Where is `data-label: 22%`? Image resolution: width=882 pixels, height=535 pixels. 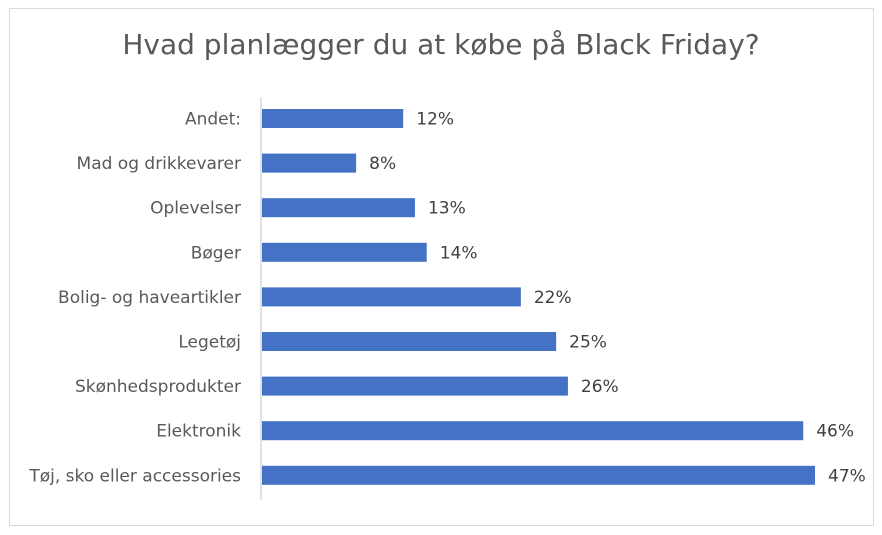
data-label: 22% is located at coordinates (553, 298).